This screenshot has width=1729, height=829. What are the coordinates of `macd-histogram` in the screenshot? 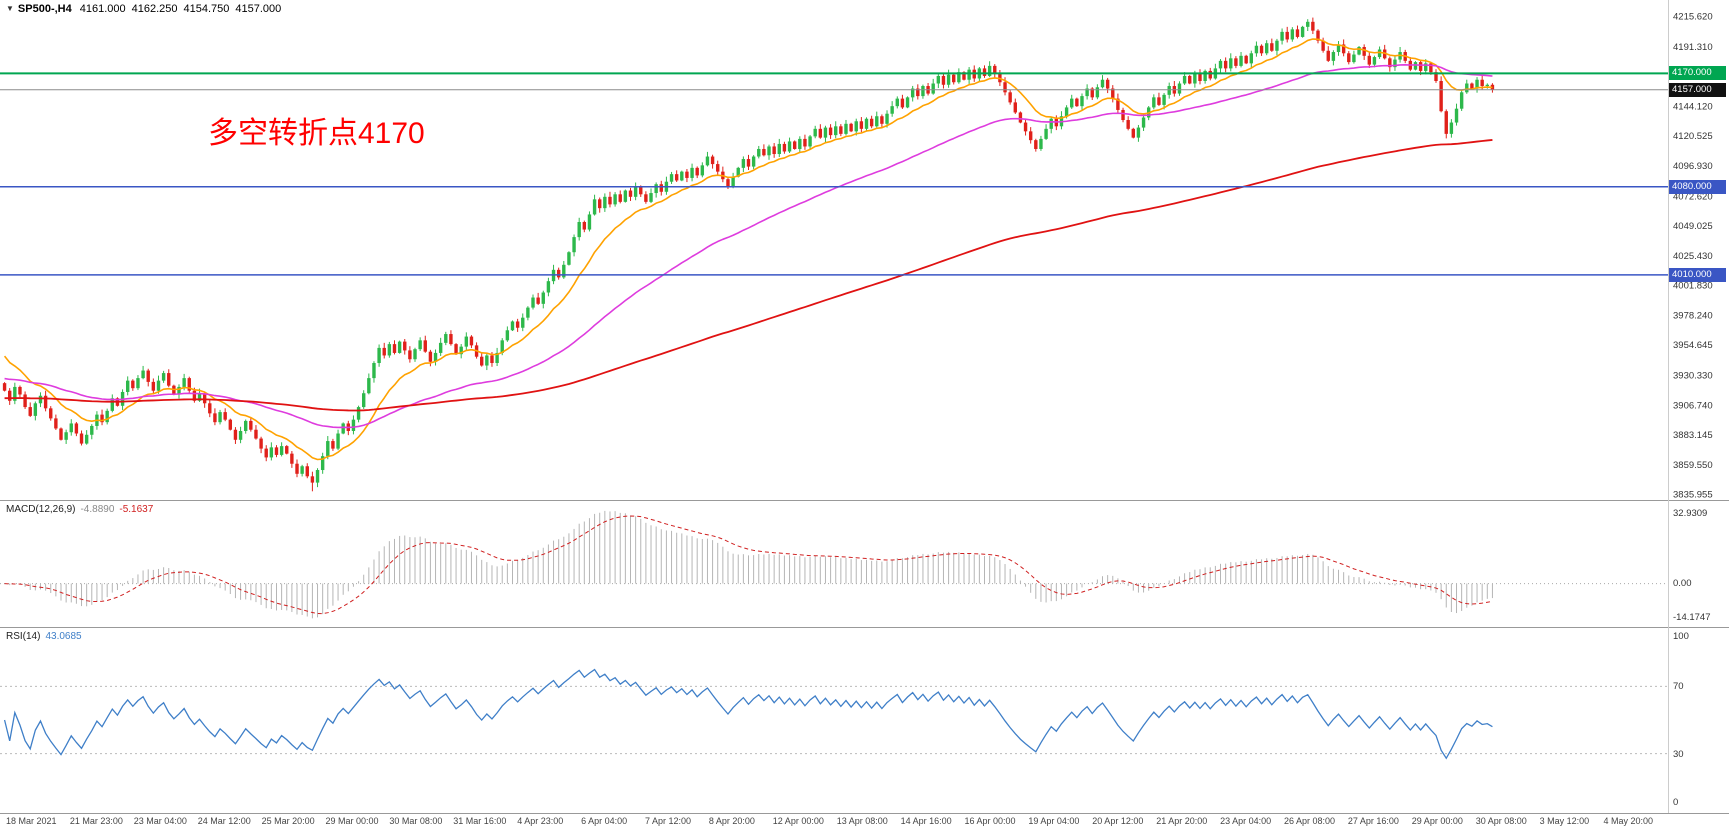 It's located at (751, 564).